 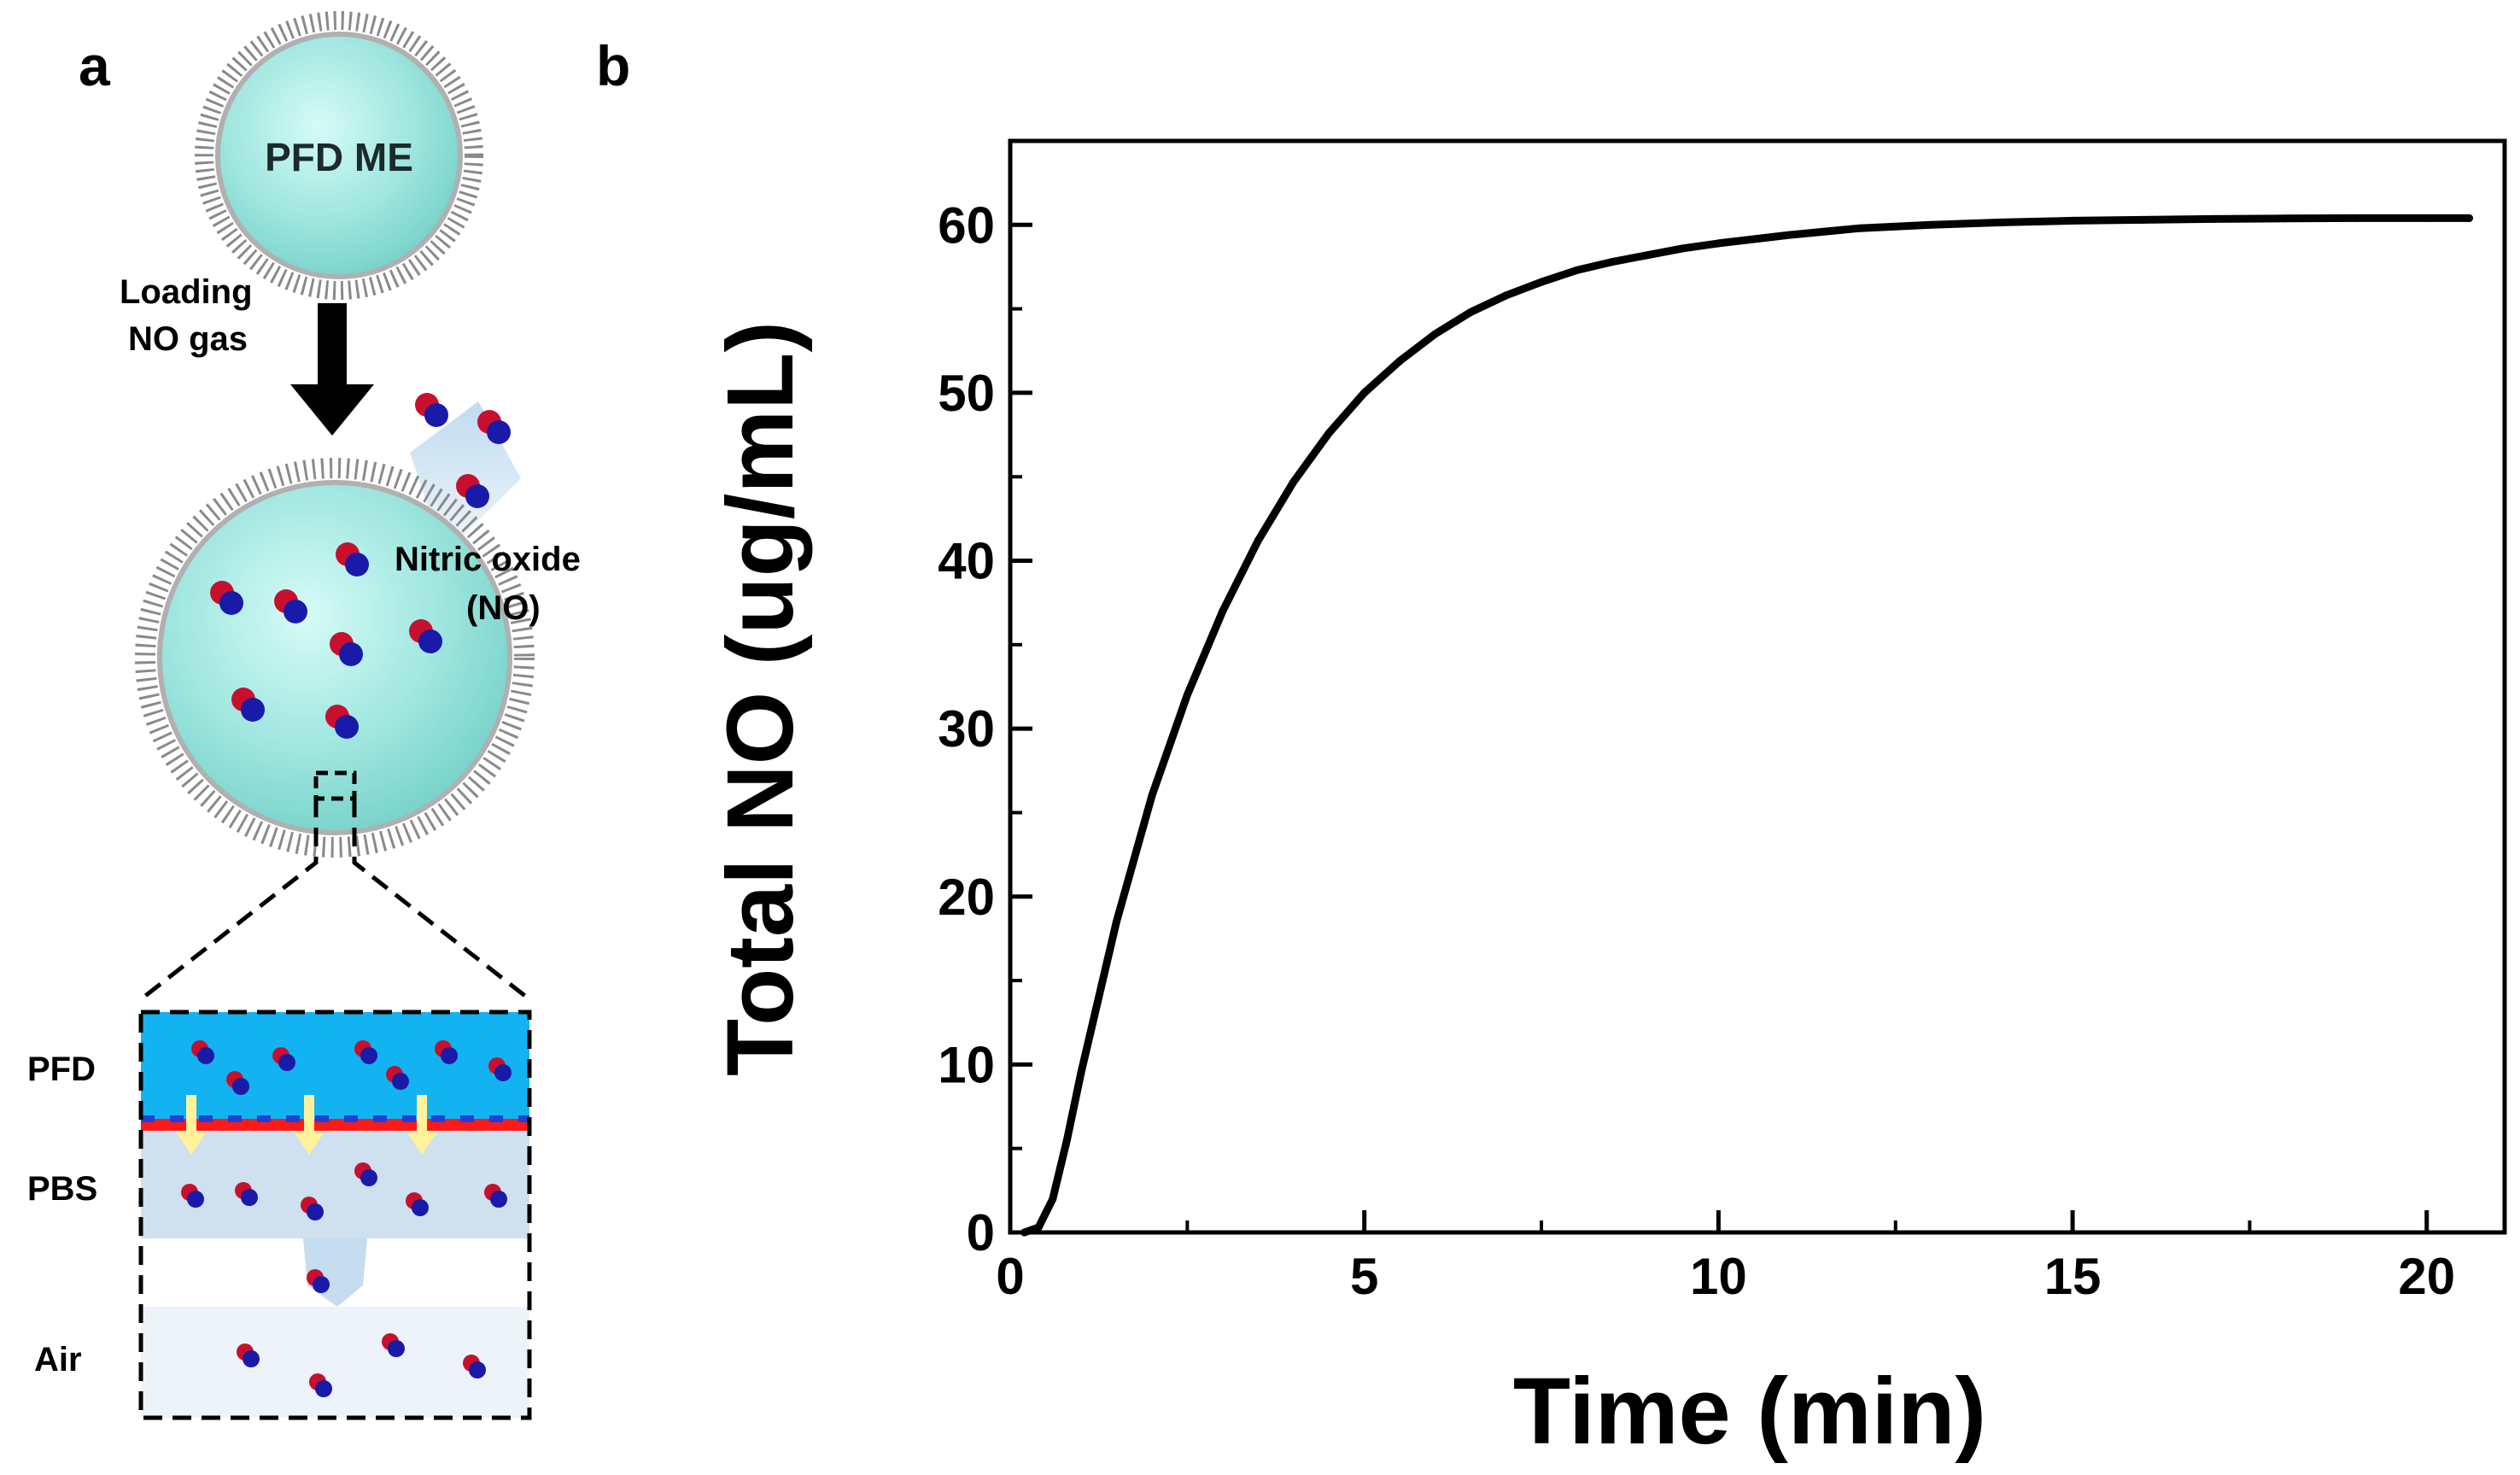 I want to click on x-axis-ticks: 0 5 10 15 20, so click(x=1726, y=1257).